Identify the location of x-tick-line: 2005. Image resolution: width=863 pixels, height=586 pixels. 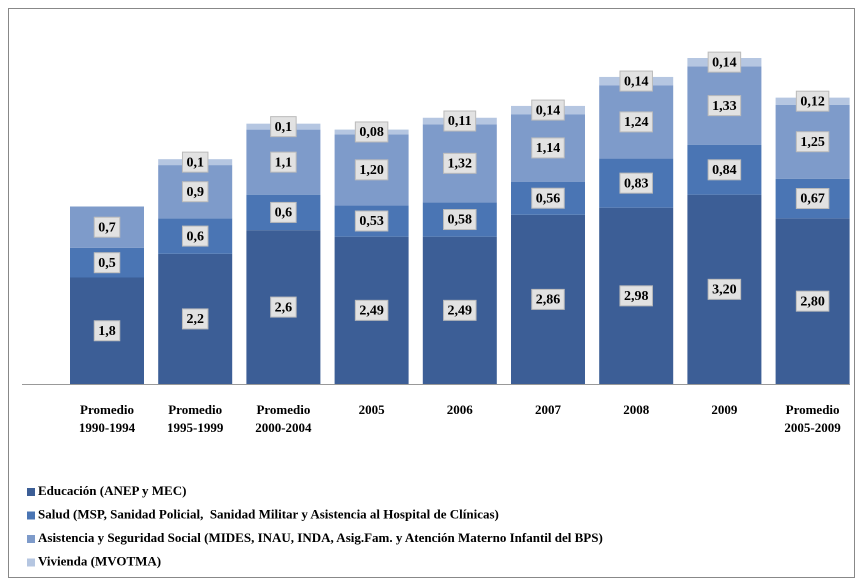
(372, 409).